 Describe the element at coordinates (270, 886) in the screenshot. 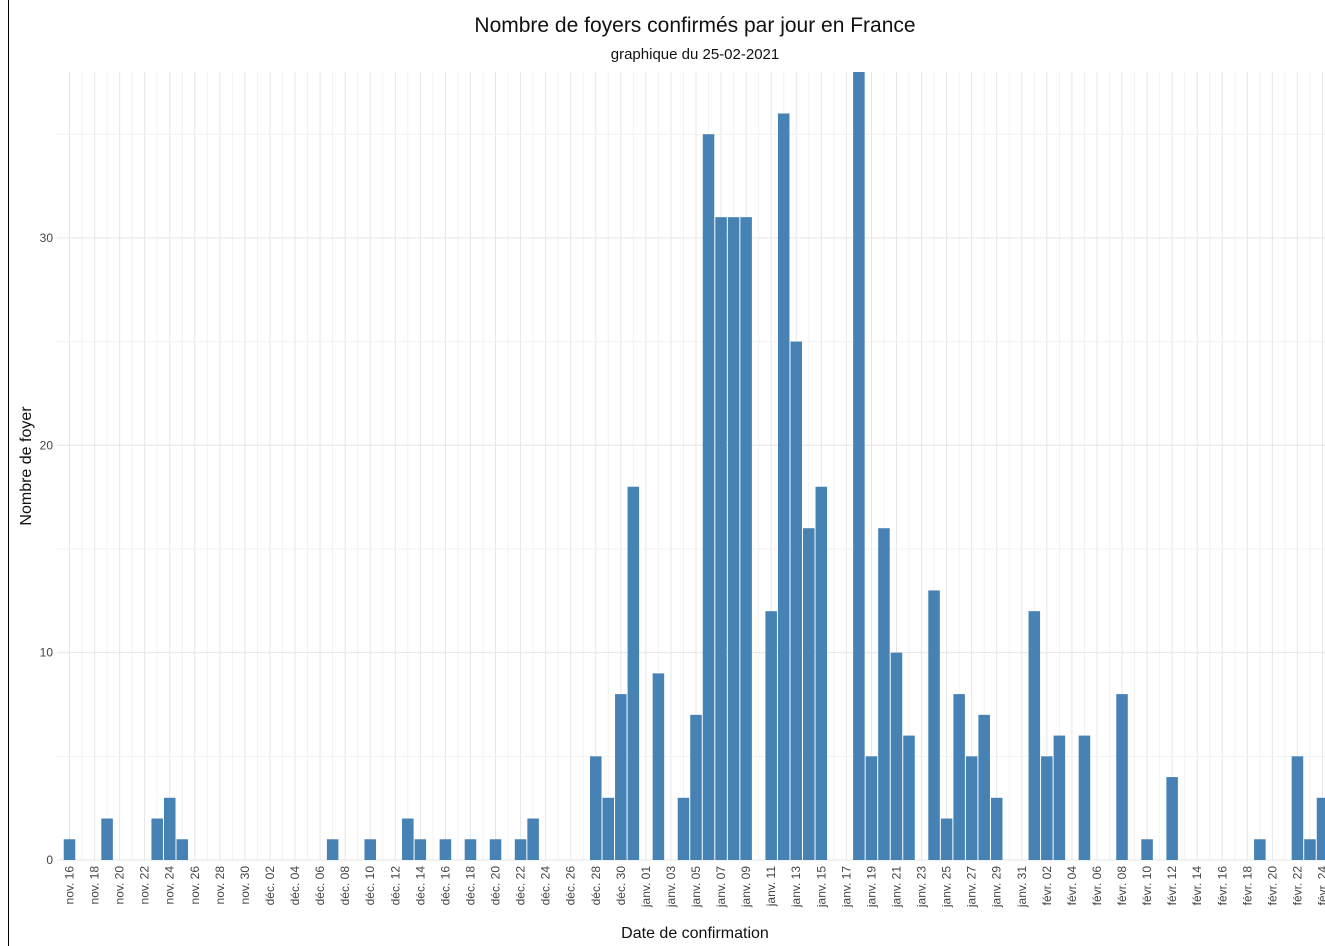

I see `x-tick-label: déc. 02` at that location.